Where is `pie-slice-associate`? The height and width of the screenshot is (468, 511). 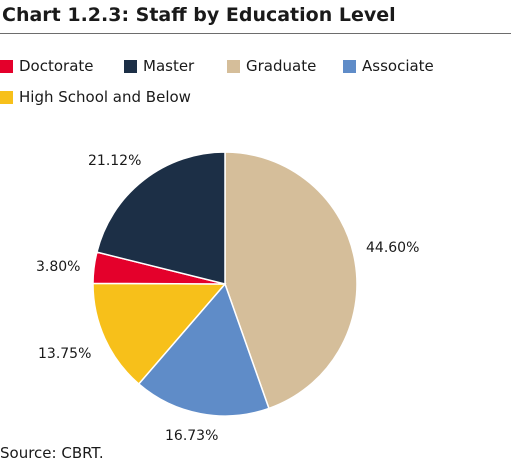
pie-slice-associate is located at coordinates (203, 349).